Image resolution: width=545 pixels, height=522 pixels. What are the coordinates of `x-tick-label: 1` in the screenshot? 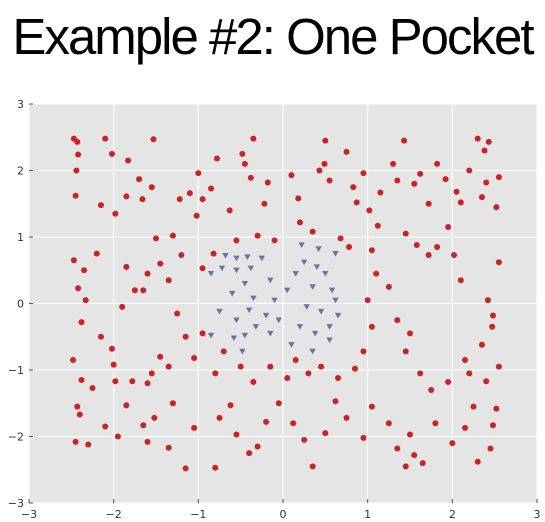 It's located at (367, 514).